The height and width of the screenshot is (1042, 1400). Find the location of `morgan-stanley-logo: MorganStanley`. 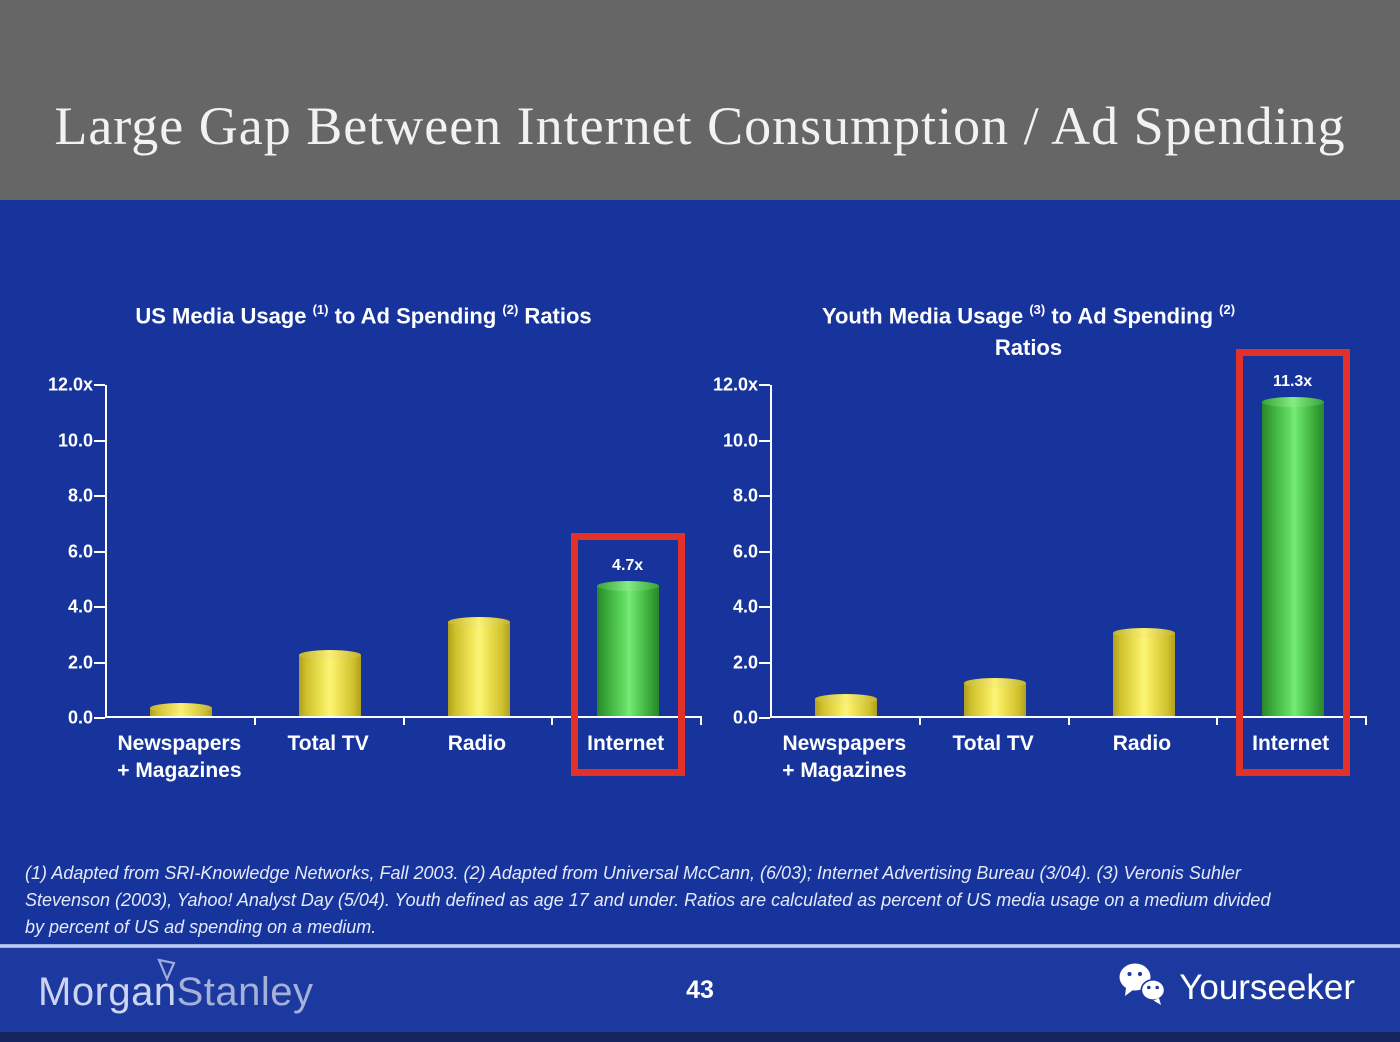

morgan-stanley-logo: MorganStanley is located at coordinates (176, 992).